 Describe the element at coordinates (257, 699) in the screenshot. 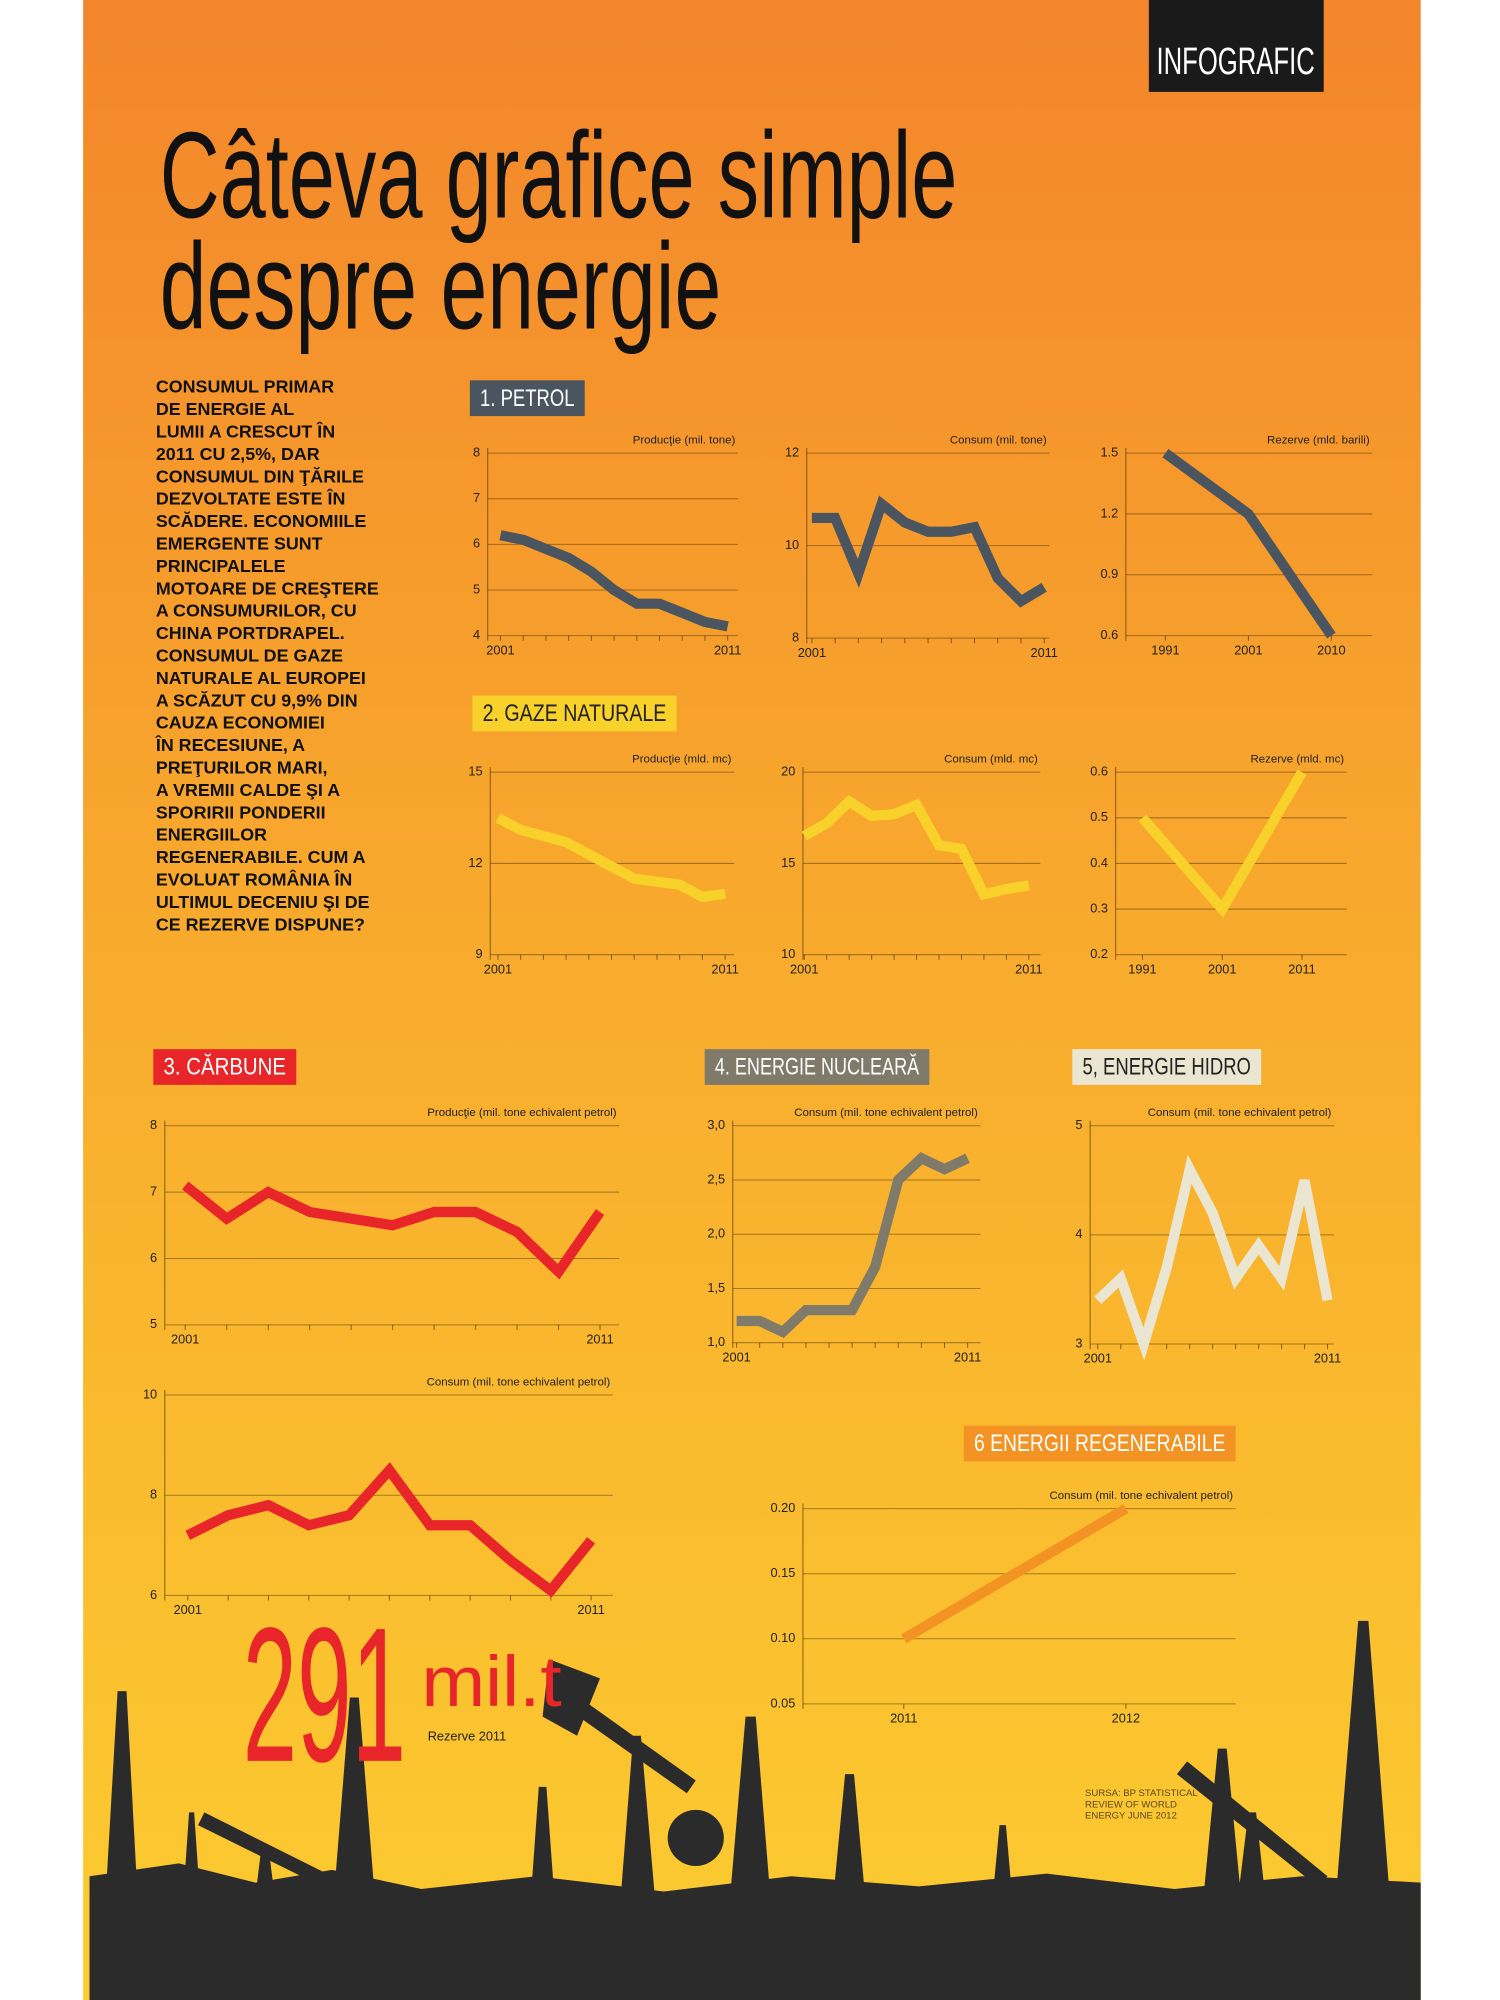

I see `intro-line: A SCĂZUT CU 9,9% DIN` at that location.